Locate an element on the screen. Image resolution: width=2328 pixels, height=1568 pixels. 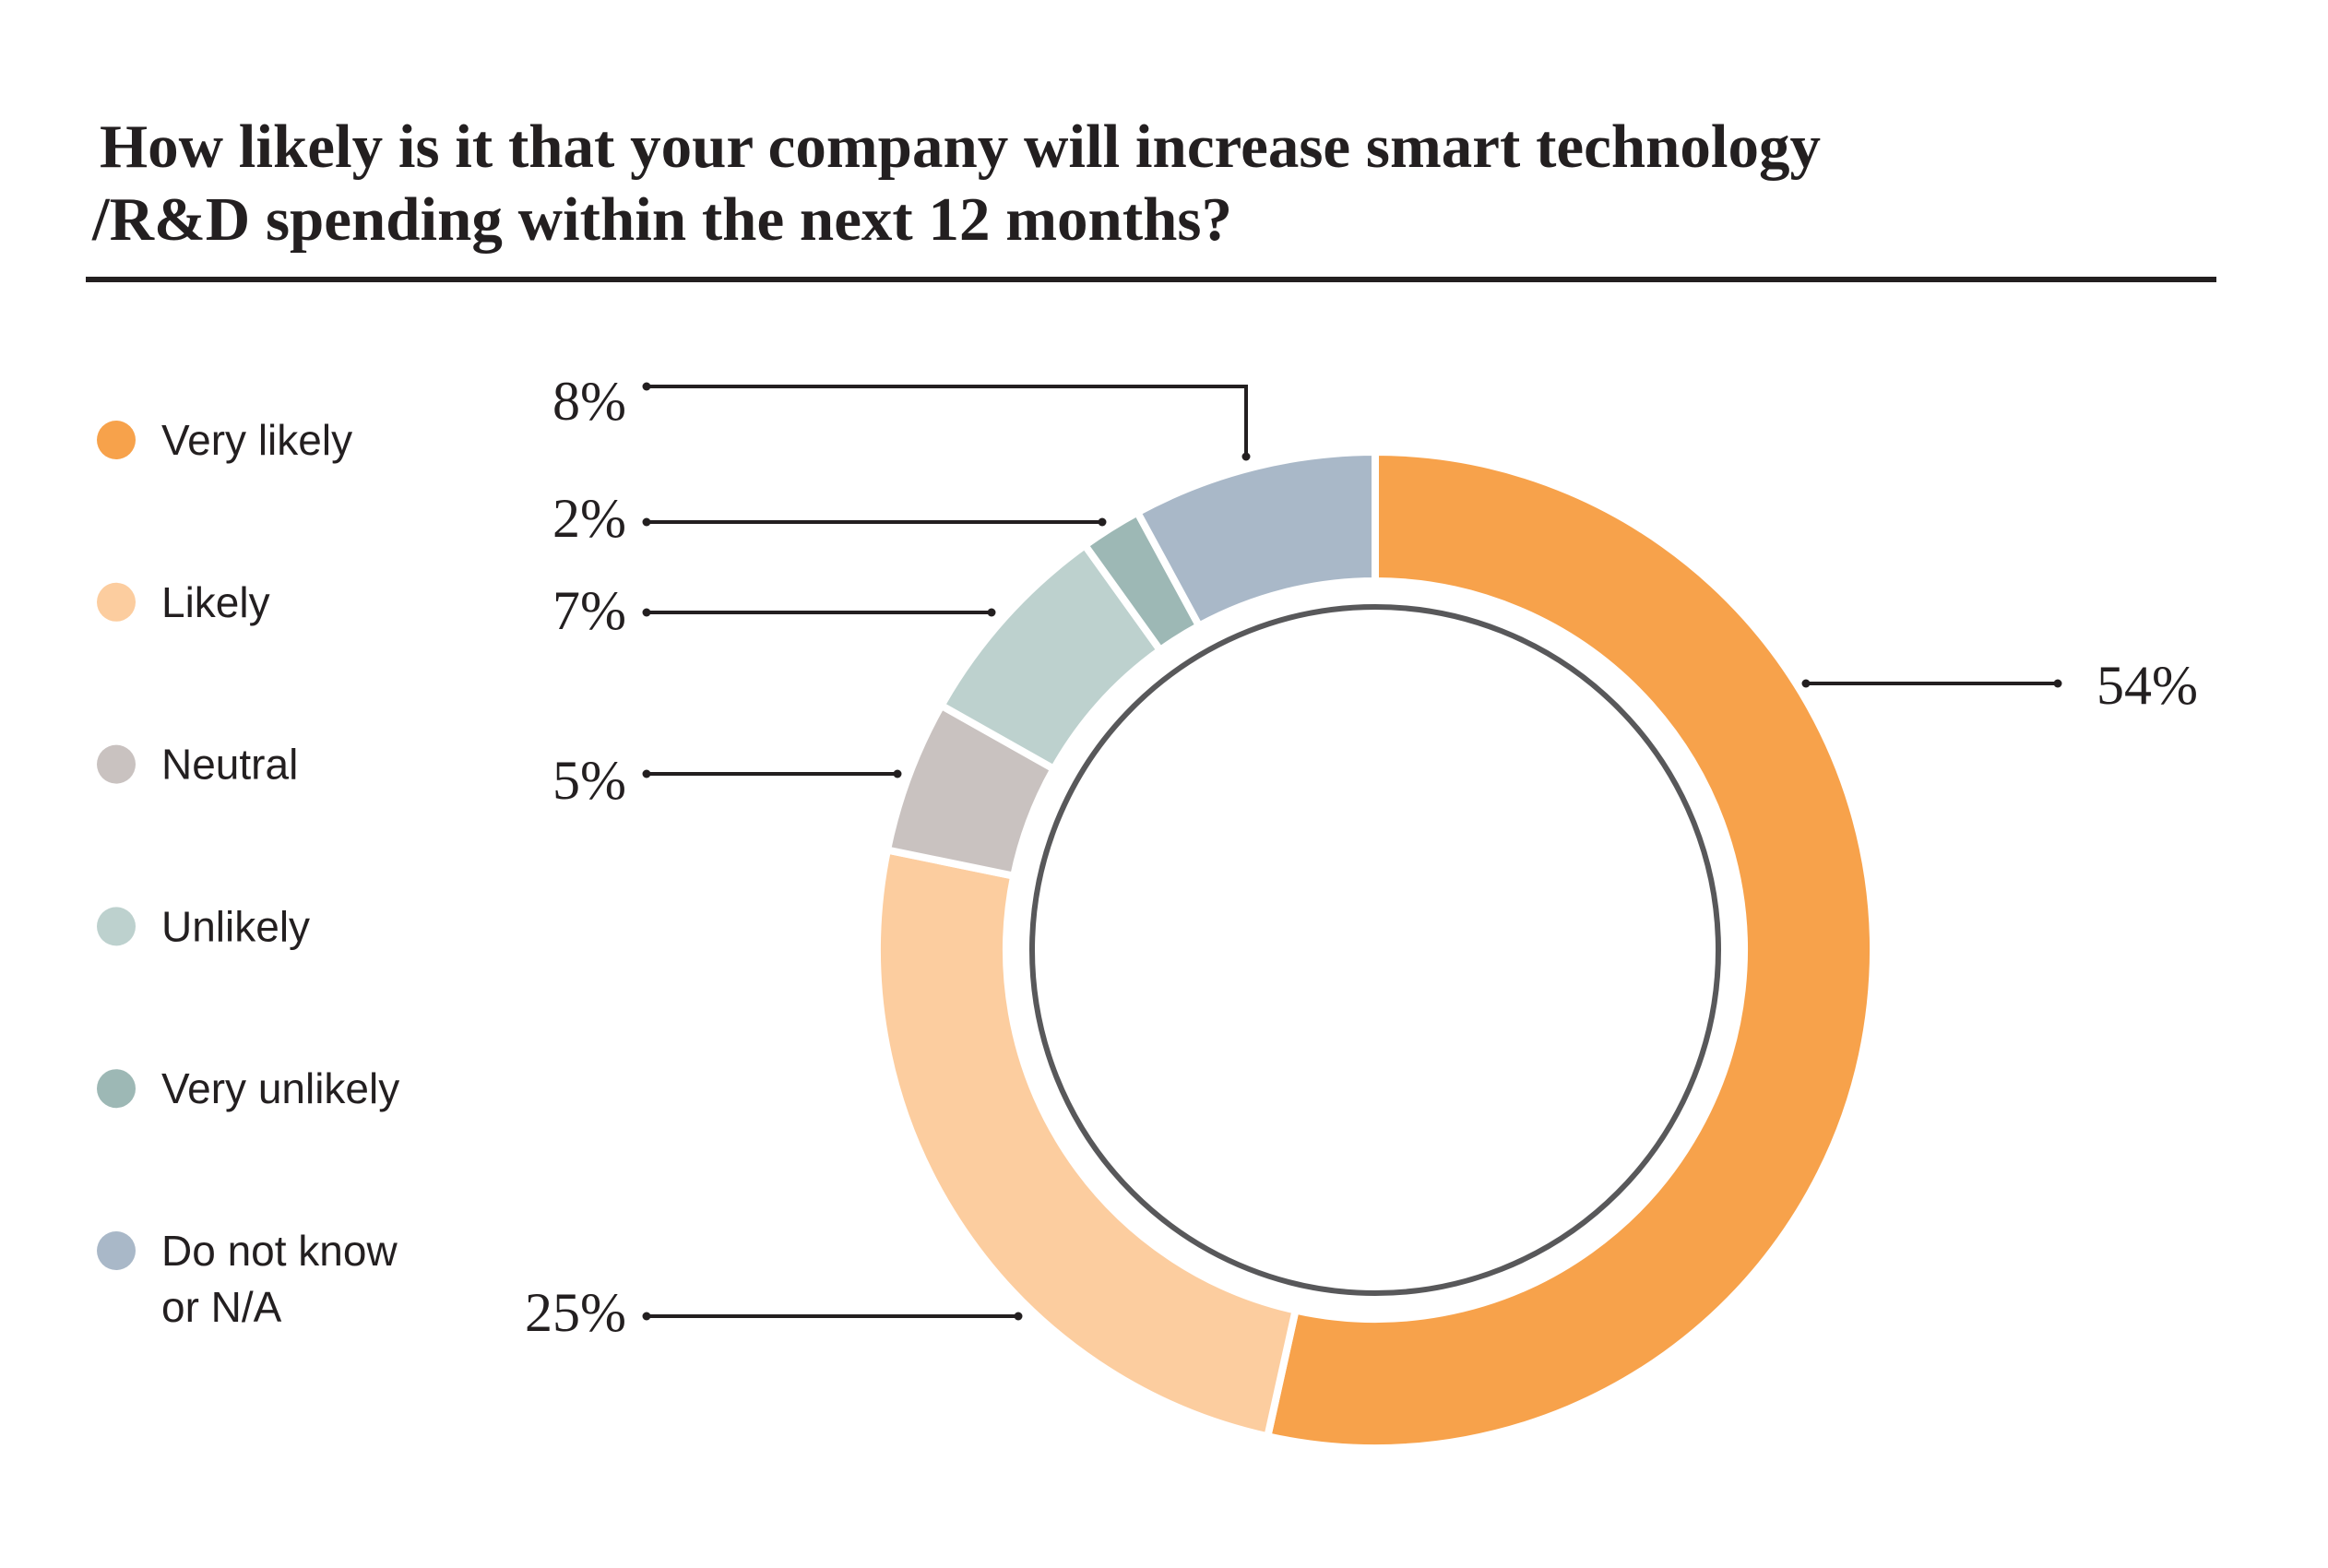
legend-label: Neutral is located at coordinates (229, 765).